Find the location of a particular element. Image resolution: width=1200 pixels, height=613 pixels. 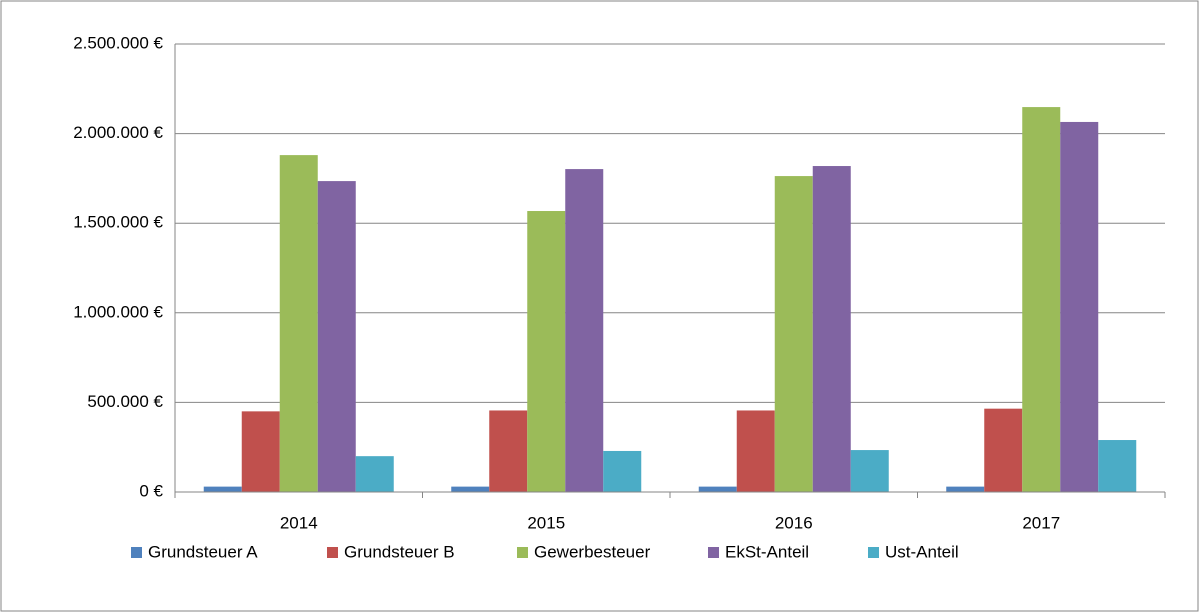

y-tick-label: 1.000.000 € is located at coordinates (118, 311).